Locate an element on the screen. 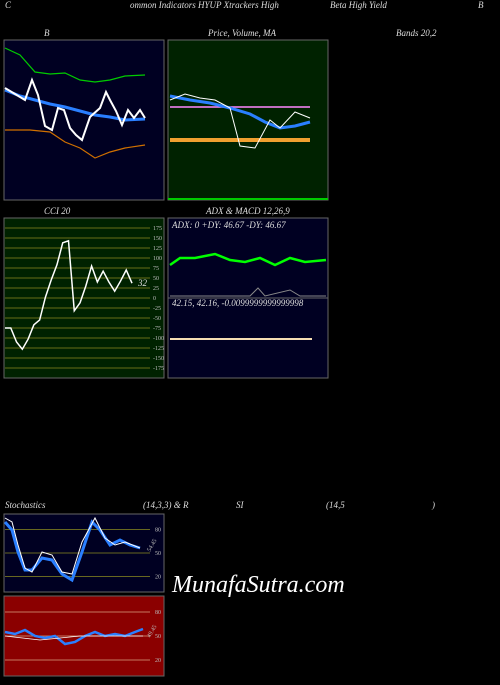 The image size is (500, 685). panel-label: CCI 20 is located at coordinates (57, 211).